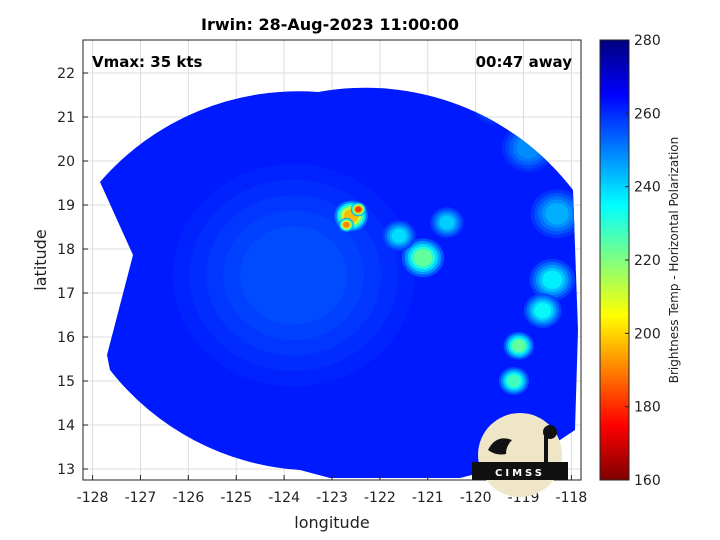  What do you see at coordinates (550, 432) in the screenshot?
I see `logo-water-tank-icon` at bounding box center [550, 432].